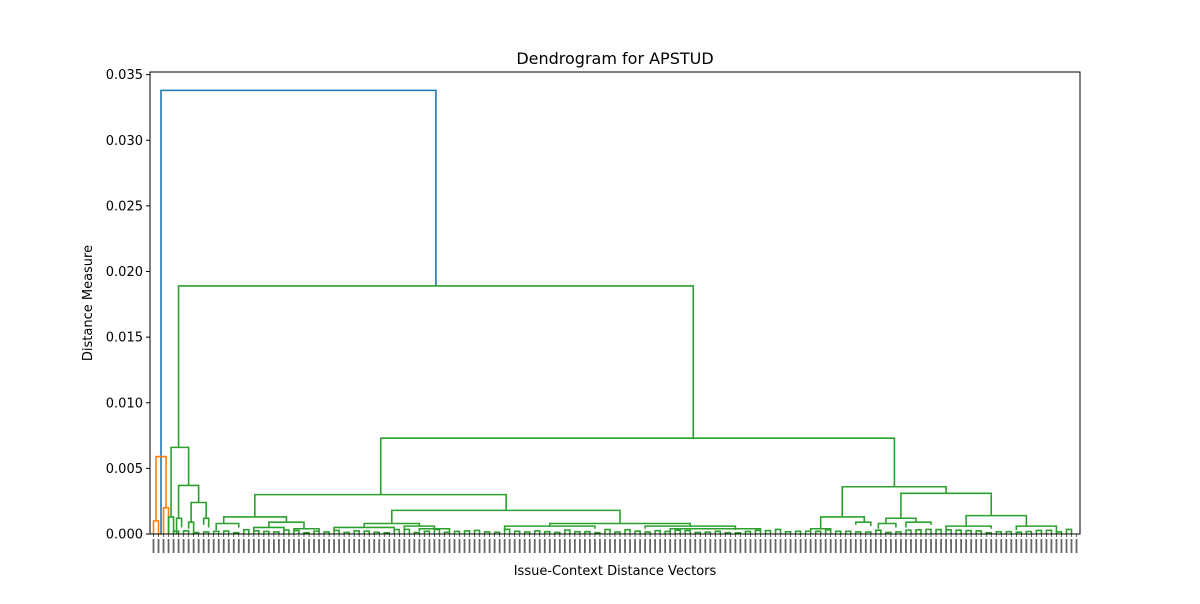 The width and height of the screenshot is (1200, 604). I want to click on y-tick-label: 0.000, so click(124, 535).